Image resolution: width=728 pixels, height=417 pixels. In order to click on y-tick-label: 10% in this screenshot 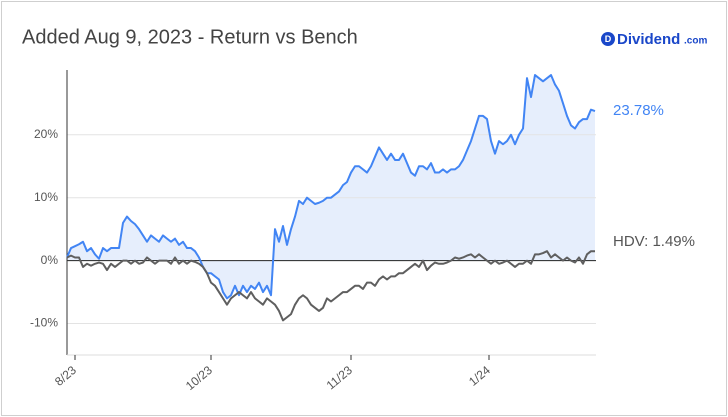, I will do `click(46, 197)`.